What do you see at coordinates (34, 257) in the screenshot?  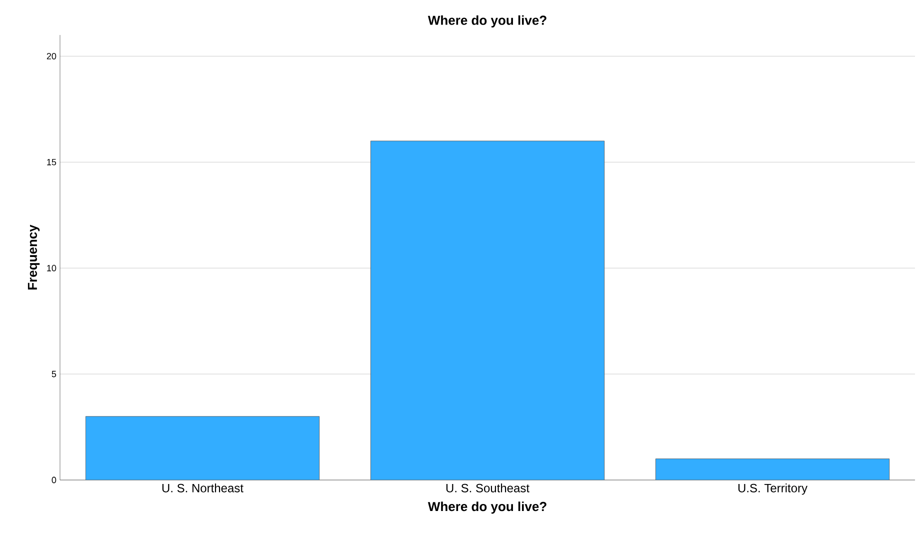 I see `y-axis-title: Frequency` at bounding box center [34, 257].